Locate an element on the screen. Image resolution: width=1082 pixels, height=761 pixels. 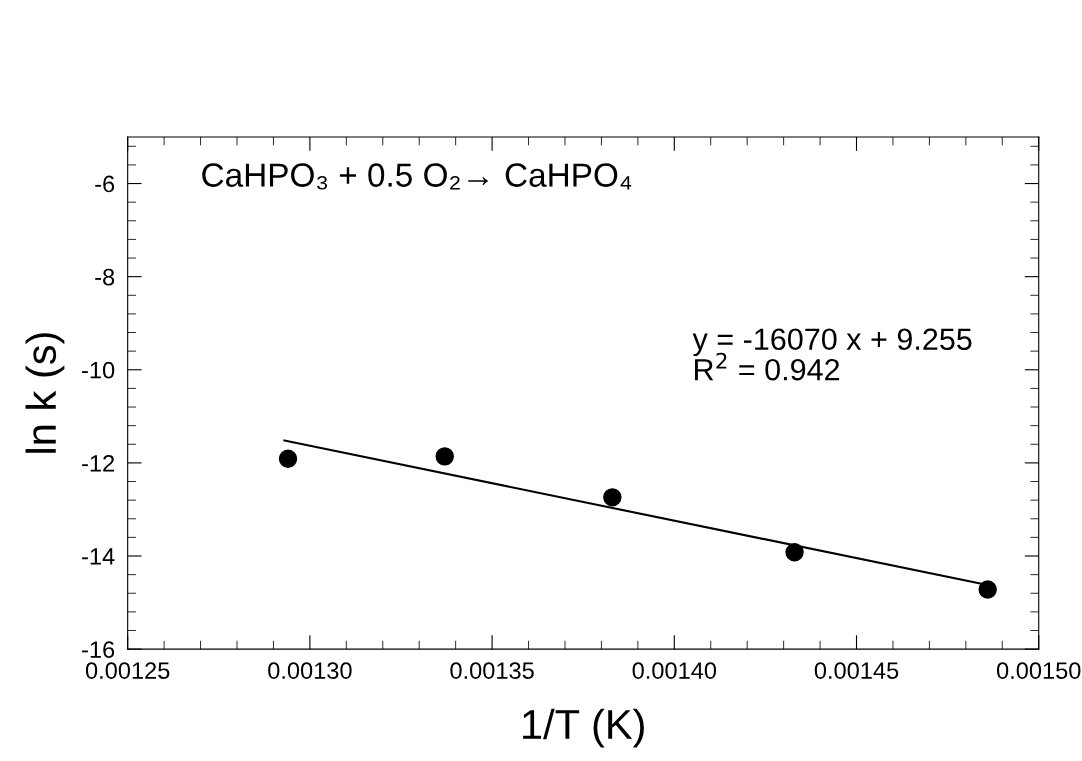
annotation: y = -16070 x + 9.255 R$^{2}$ = 0.942 is located at coordinates (832, 354).